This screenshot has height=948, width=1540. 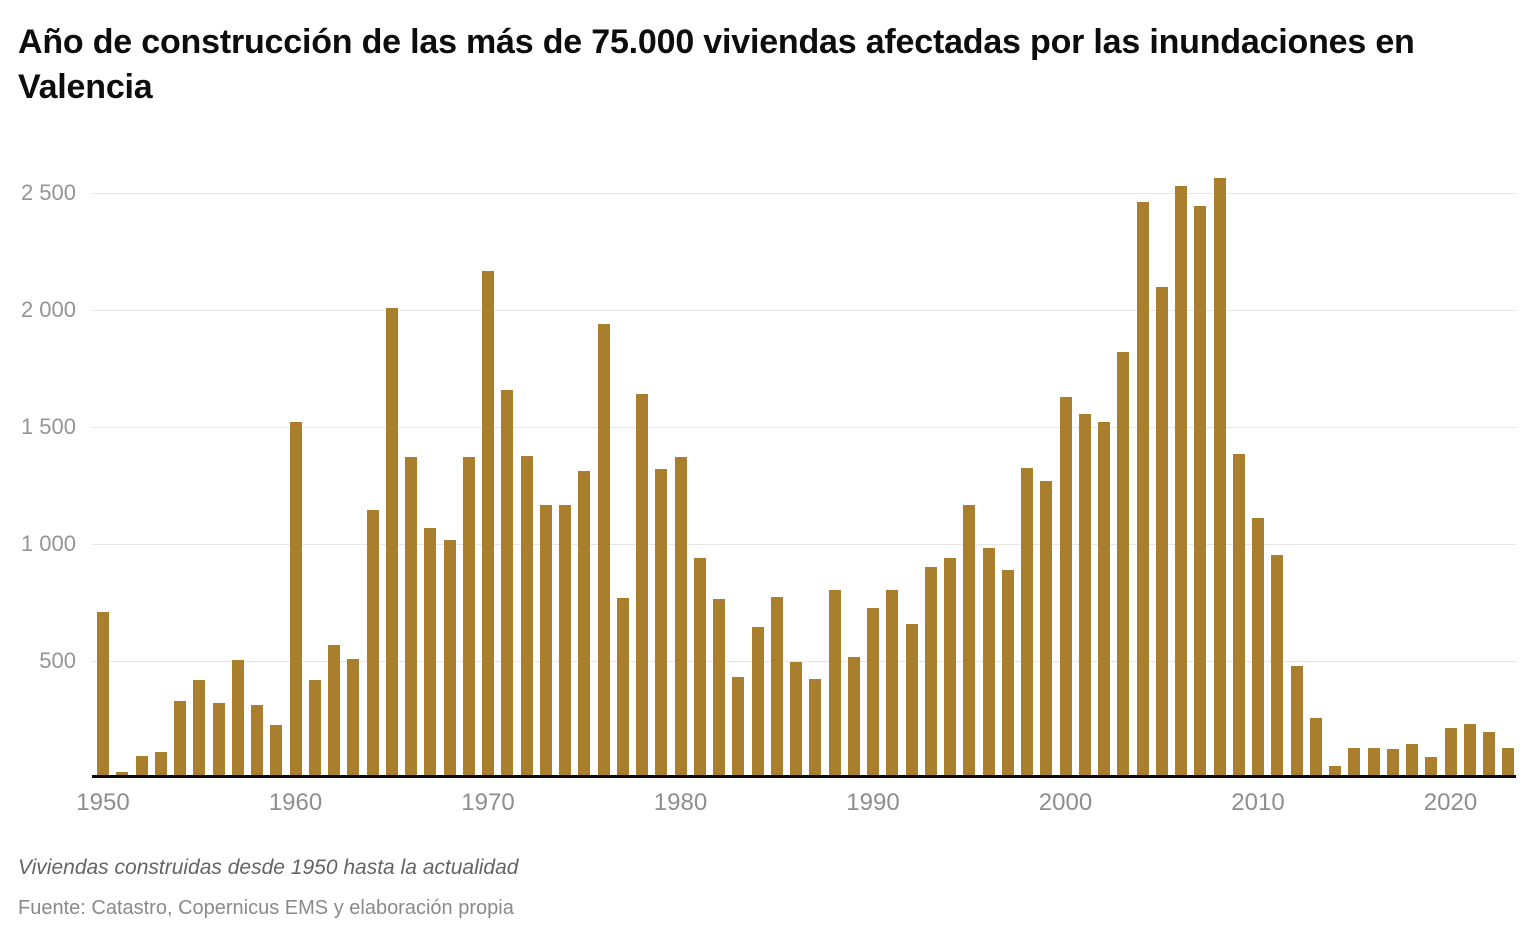 I want to click on bar-2017, so click(x=1392, y=763).